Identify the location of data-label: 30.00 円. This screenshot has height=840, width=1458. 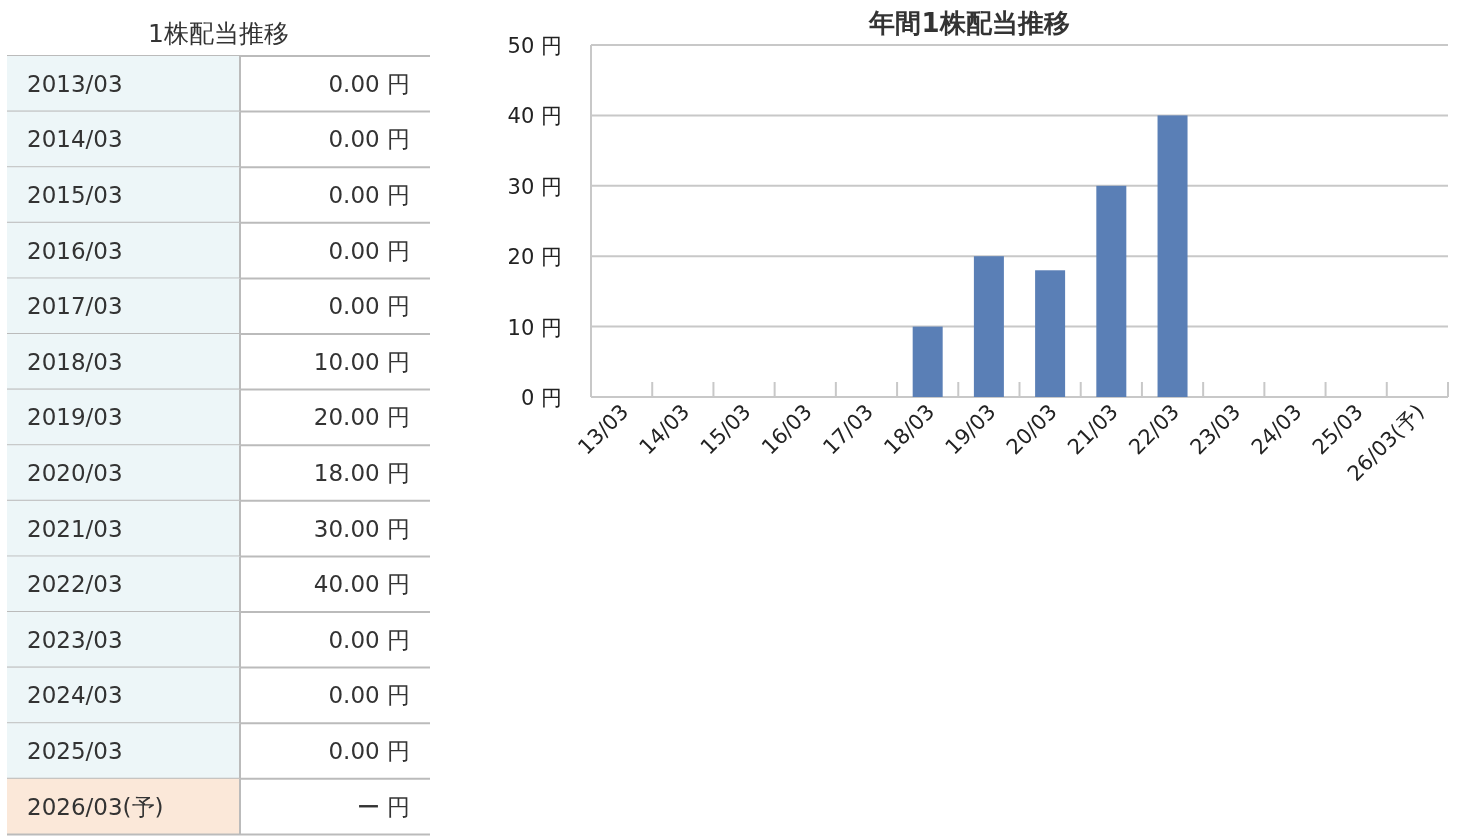
(361, 528).